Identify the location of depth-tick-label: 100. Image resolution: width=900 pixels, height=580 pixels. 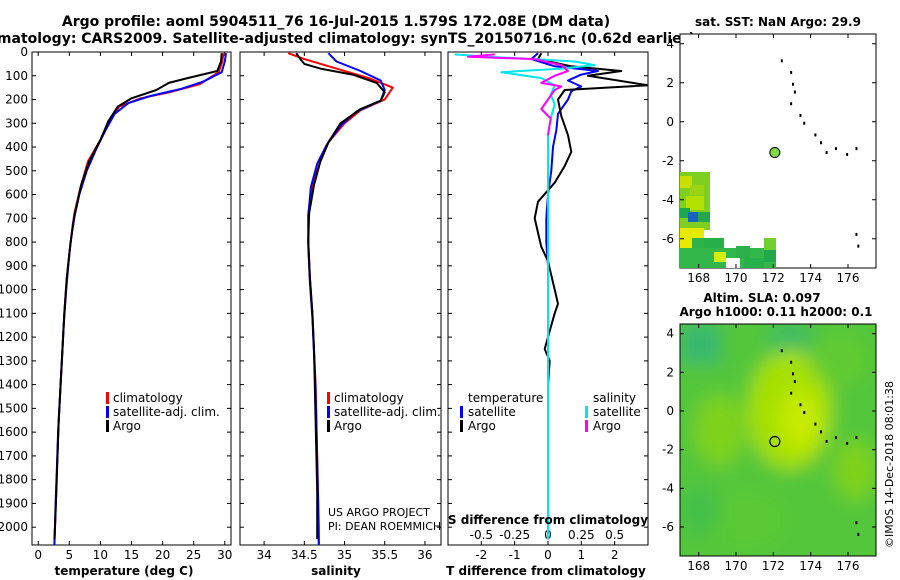
(16, 76).